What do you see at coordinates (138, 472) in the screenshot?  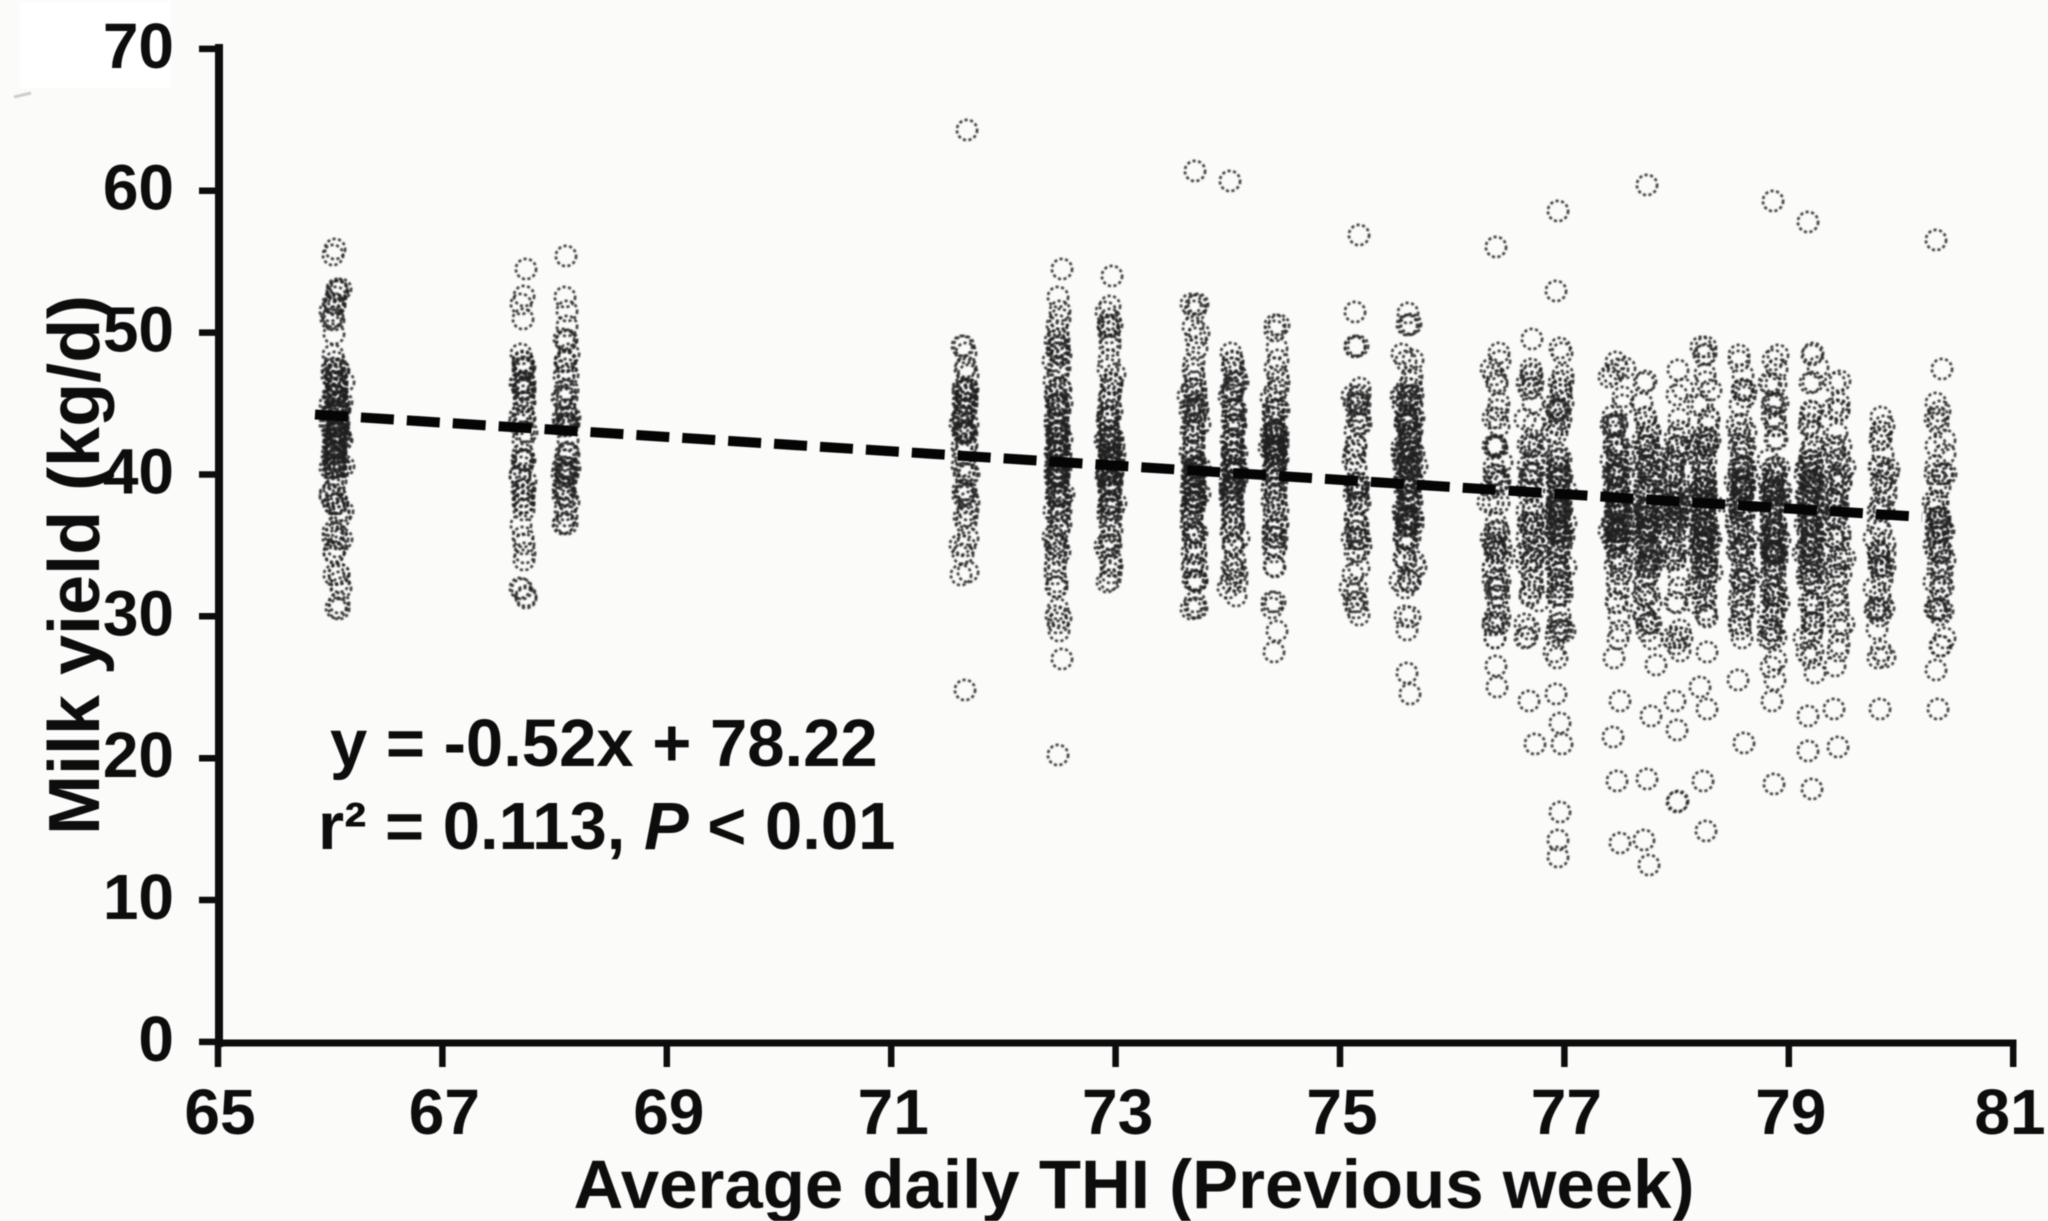 I see `svg-text: 40` at bounding box center [138, 472].